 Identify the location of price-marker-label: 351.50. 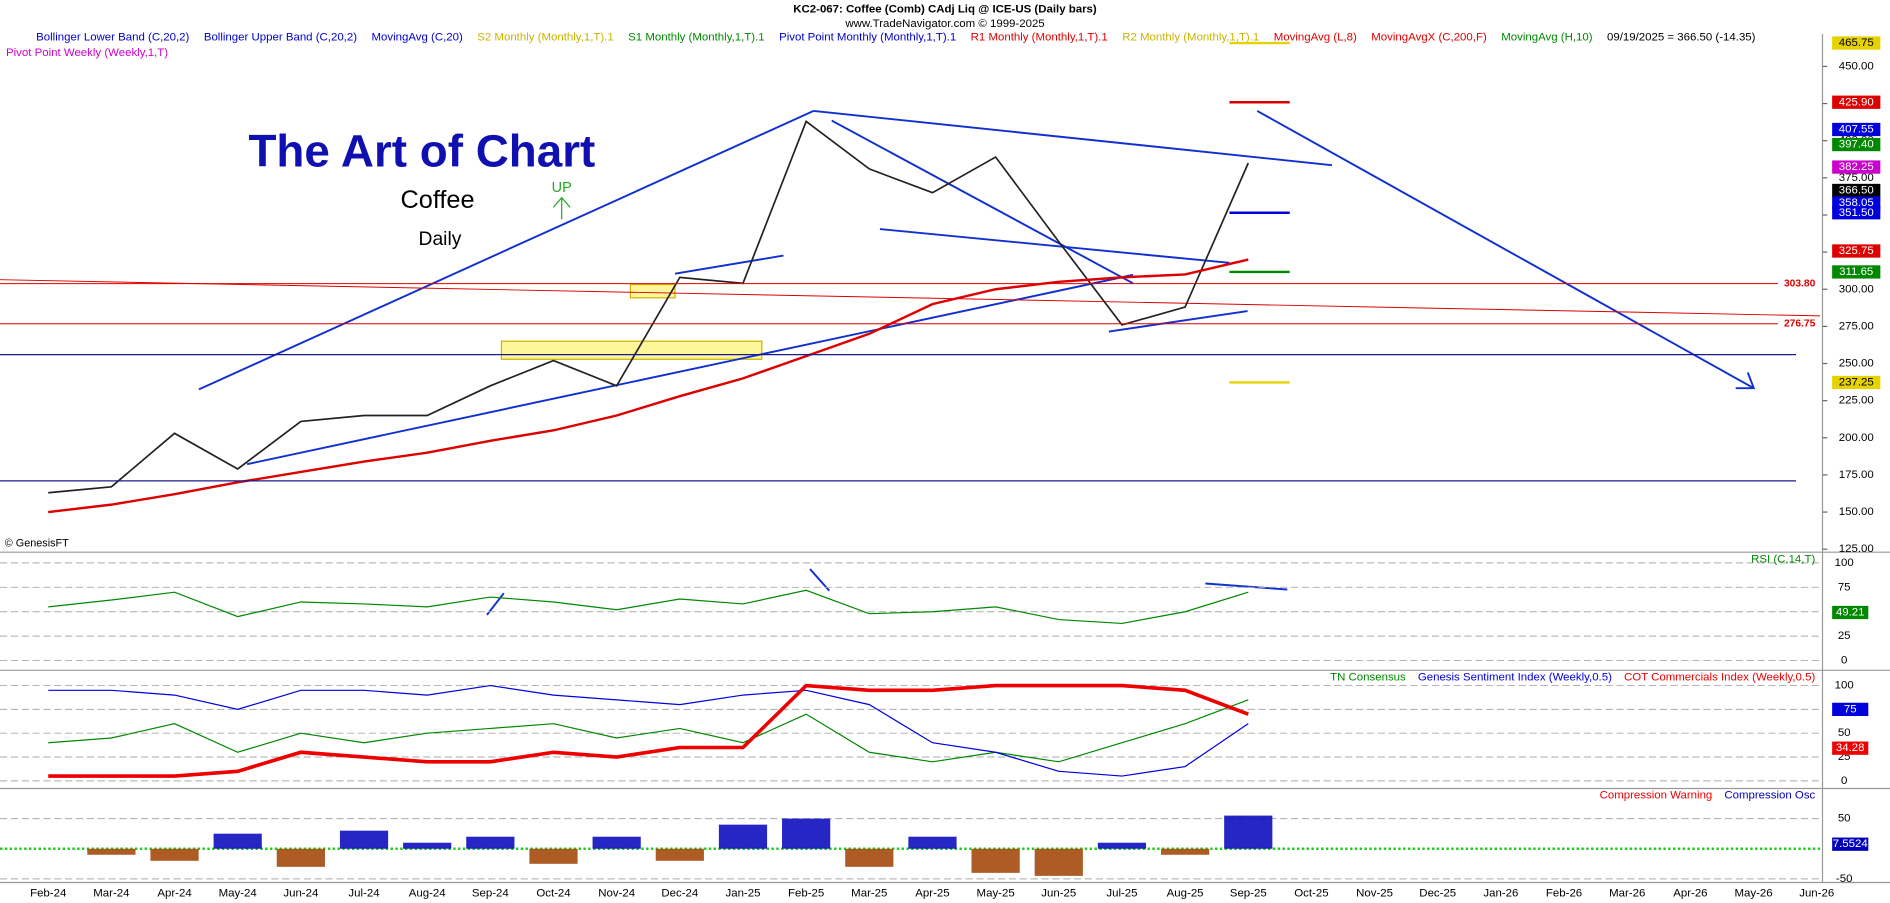
(1856, 213).